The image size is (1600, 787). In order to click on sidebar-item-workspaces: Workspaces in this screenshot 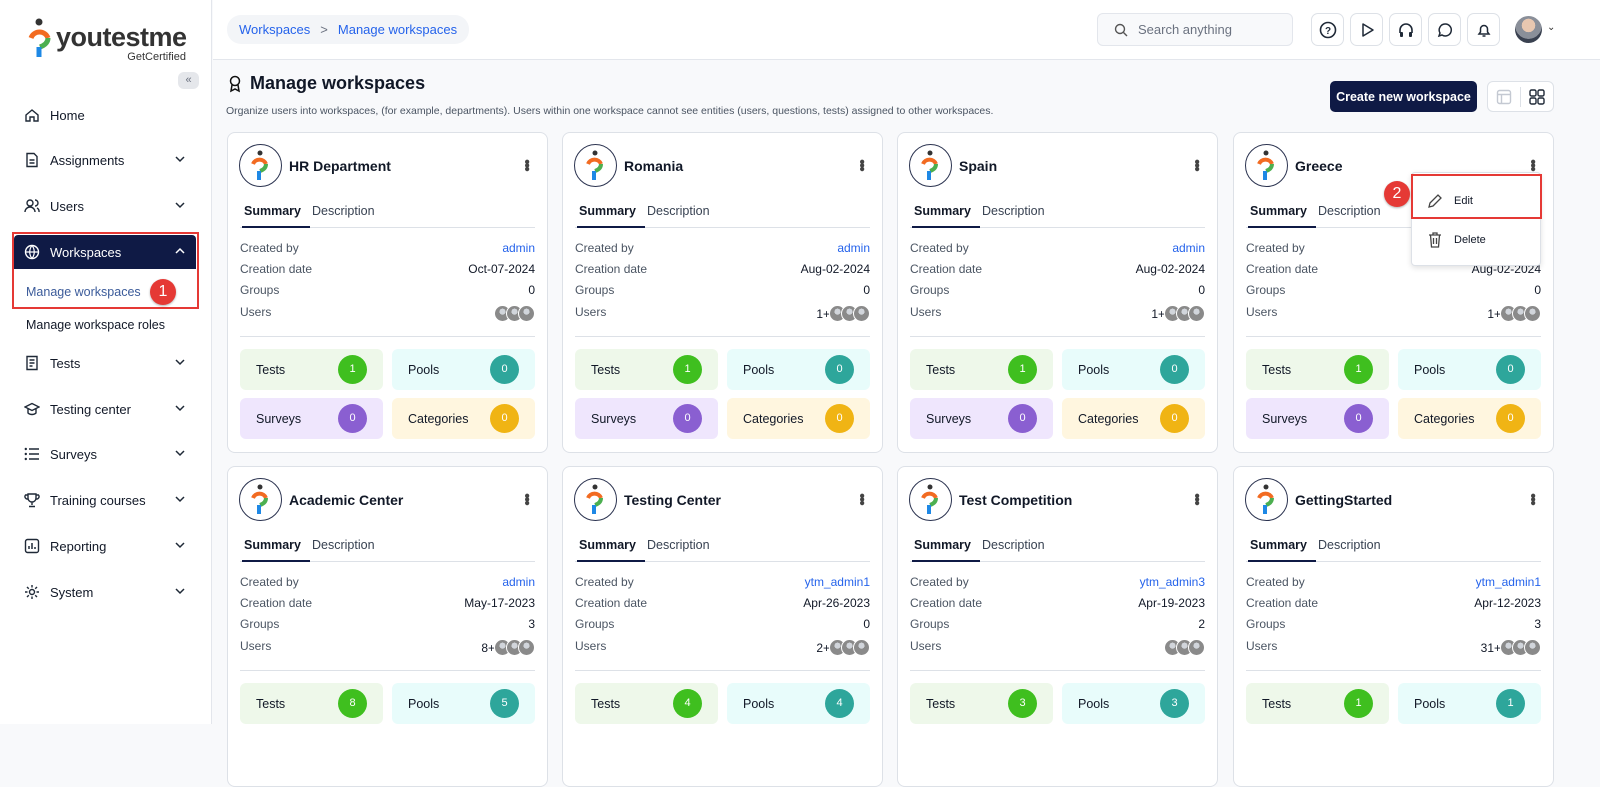, I will do `click(105, 252)`.